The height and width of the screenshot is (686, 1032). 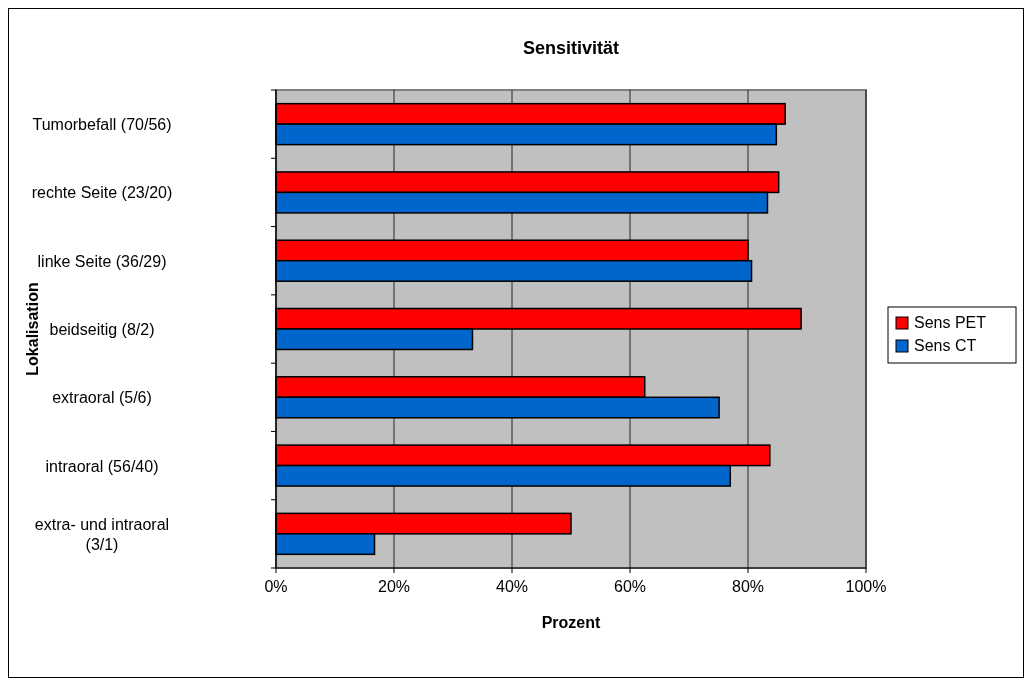 What do you see at coordinates (32, 329) in the screenshot?
I see `y-axis-title: Lokalisation` at bounding box center [32, 329].